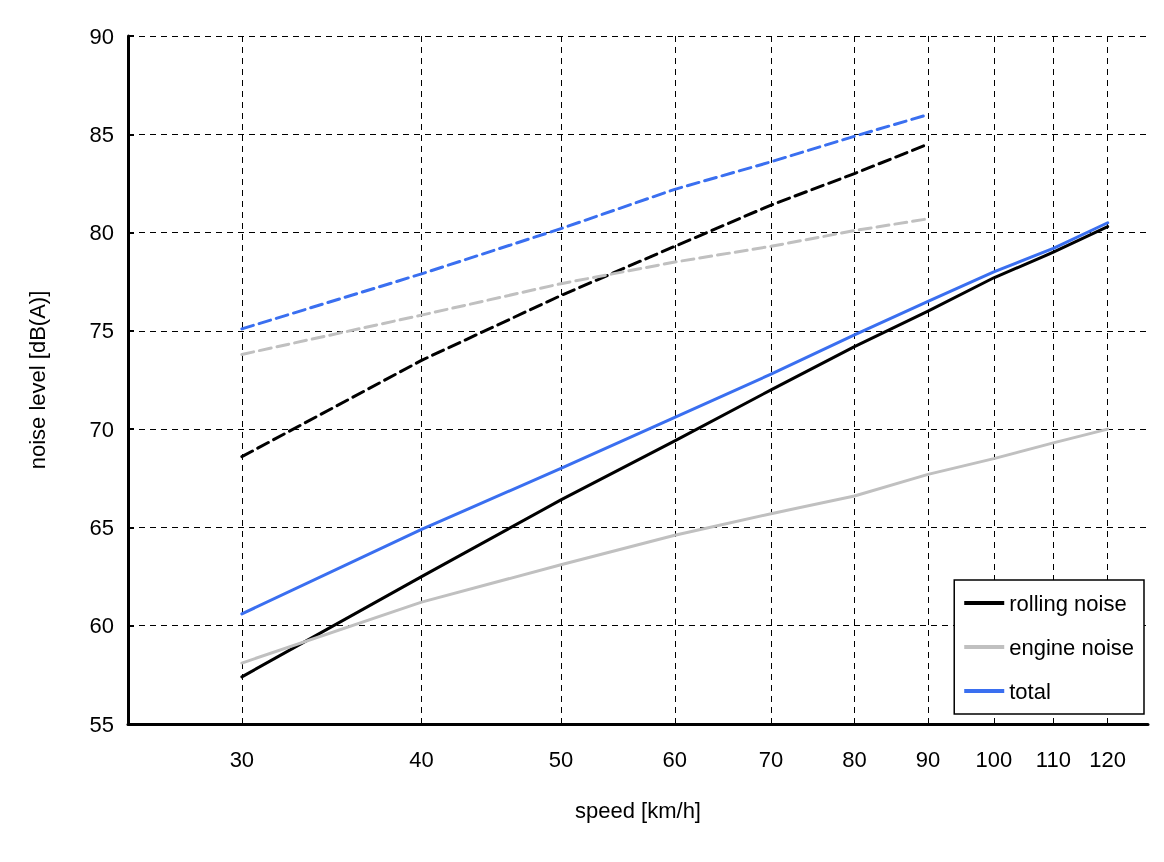  Describe the element at coordinates (1072, 647) in the screenshot. I see `legend-label: engine noise` at that location.